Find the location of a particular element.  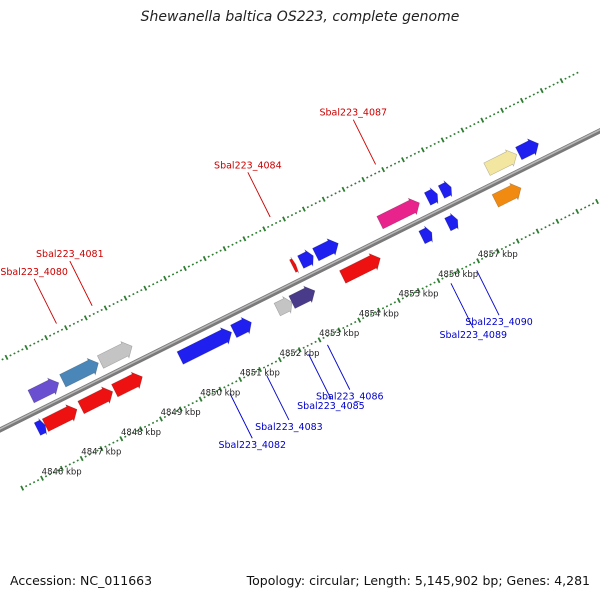

gene-label: Sbal223_4083 is located at coordinates (289, 427).